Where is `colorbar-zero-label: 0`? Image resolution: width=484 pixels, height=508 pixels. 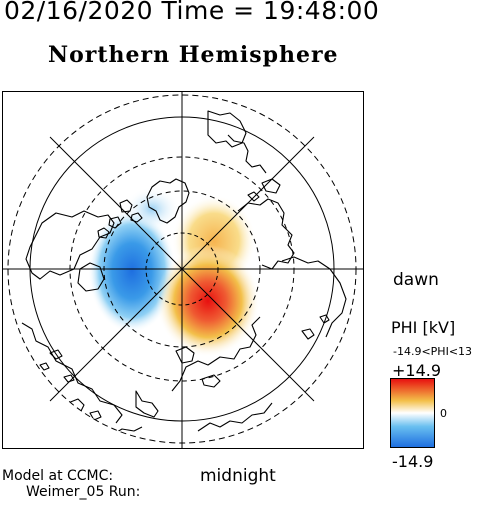
colorbar-zero-label: 0 is located at coordinates (443, 413).